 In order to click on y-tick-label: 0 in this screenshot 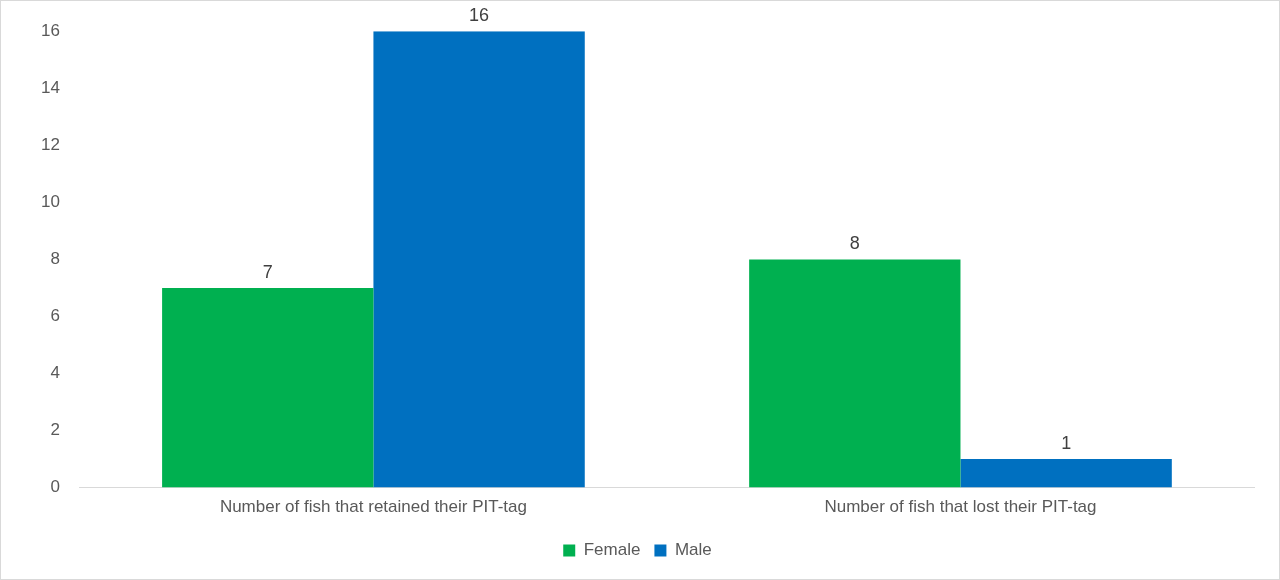, I will do `click(55, 487)`.